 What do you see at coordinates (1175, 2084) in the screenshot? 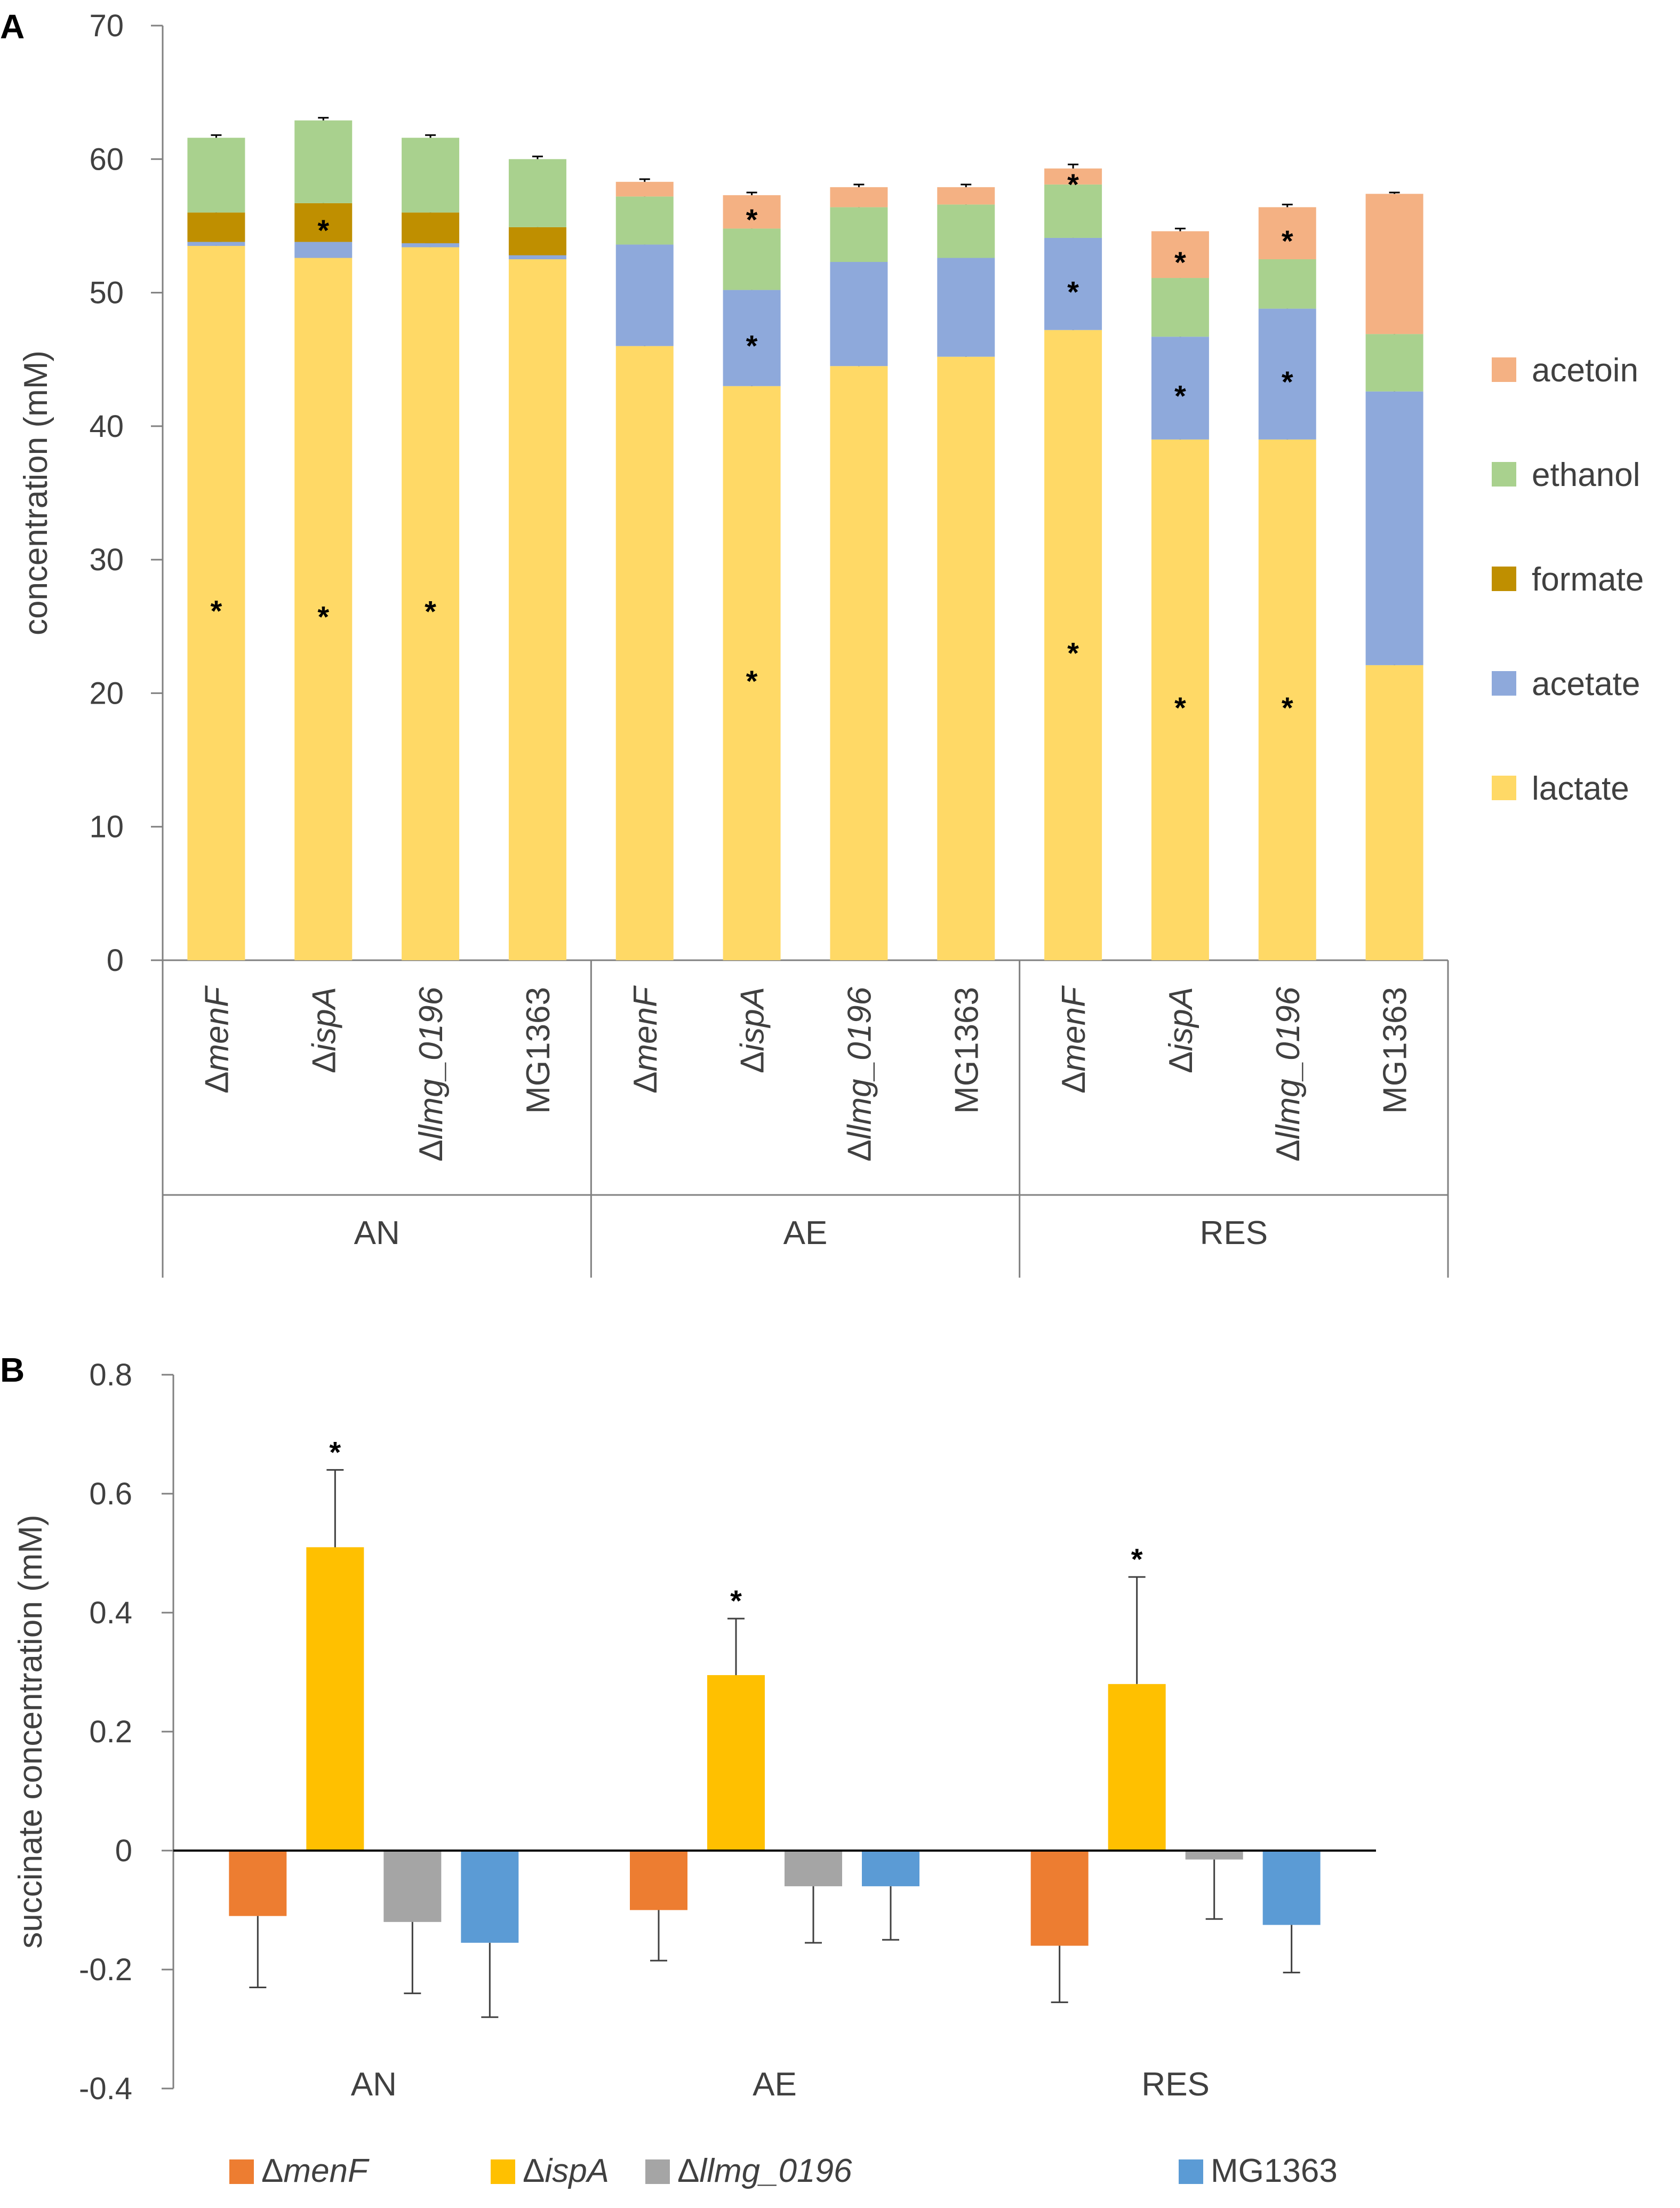
I see `panel-b-category-label: RES` at bounding box center [1175, 2084].